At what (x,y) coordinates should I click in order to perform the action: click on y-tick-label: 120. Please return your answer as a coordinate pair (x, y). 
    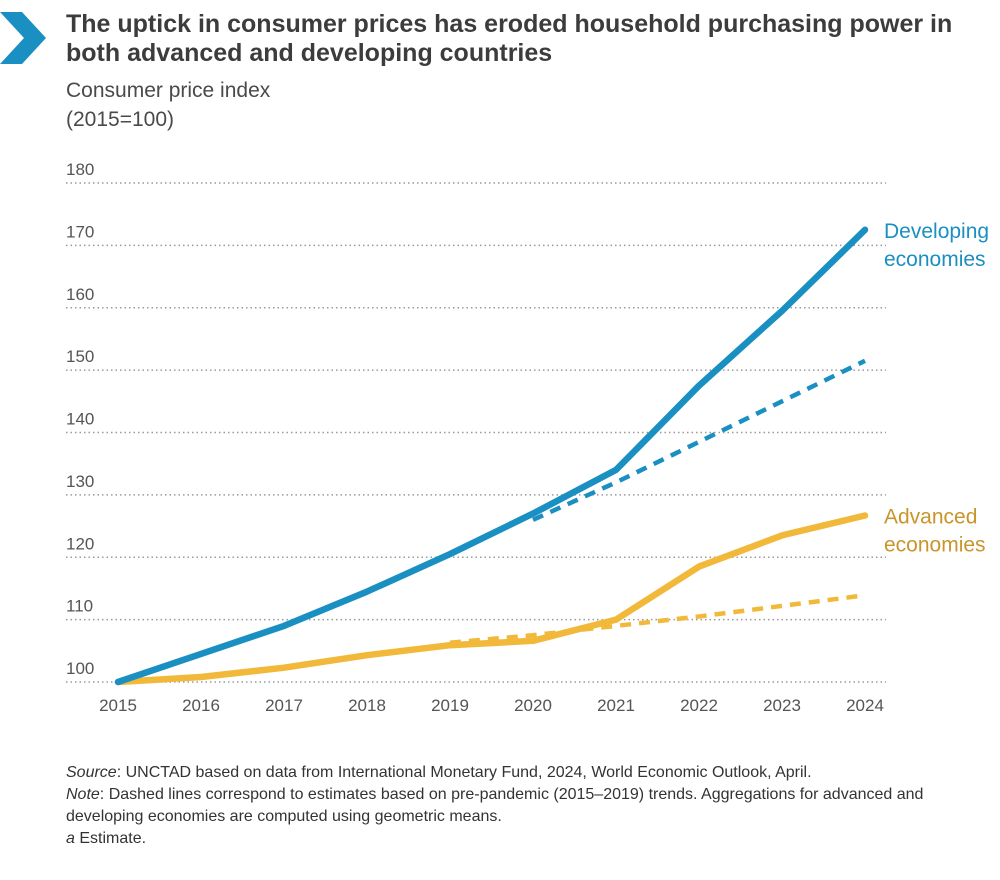
    Looking at the image, I should click on (80, 543).